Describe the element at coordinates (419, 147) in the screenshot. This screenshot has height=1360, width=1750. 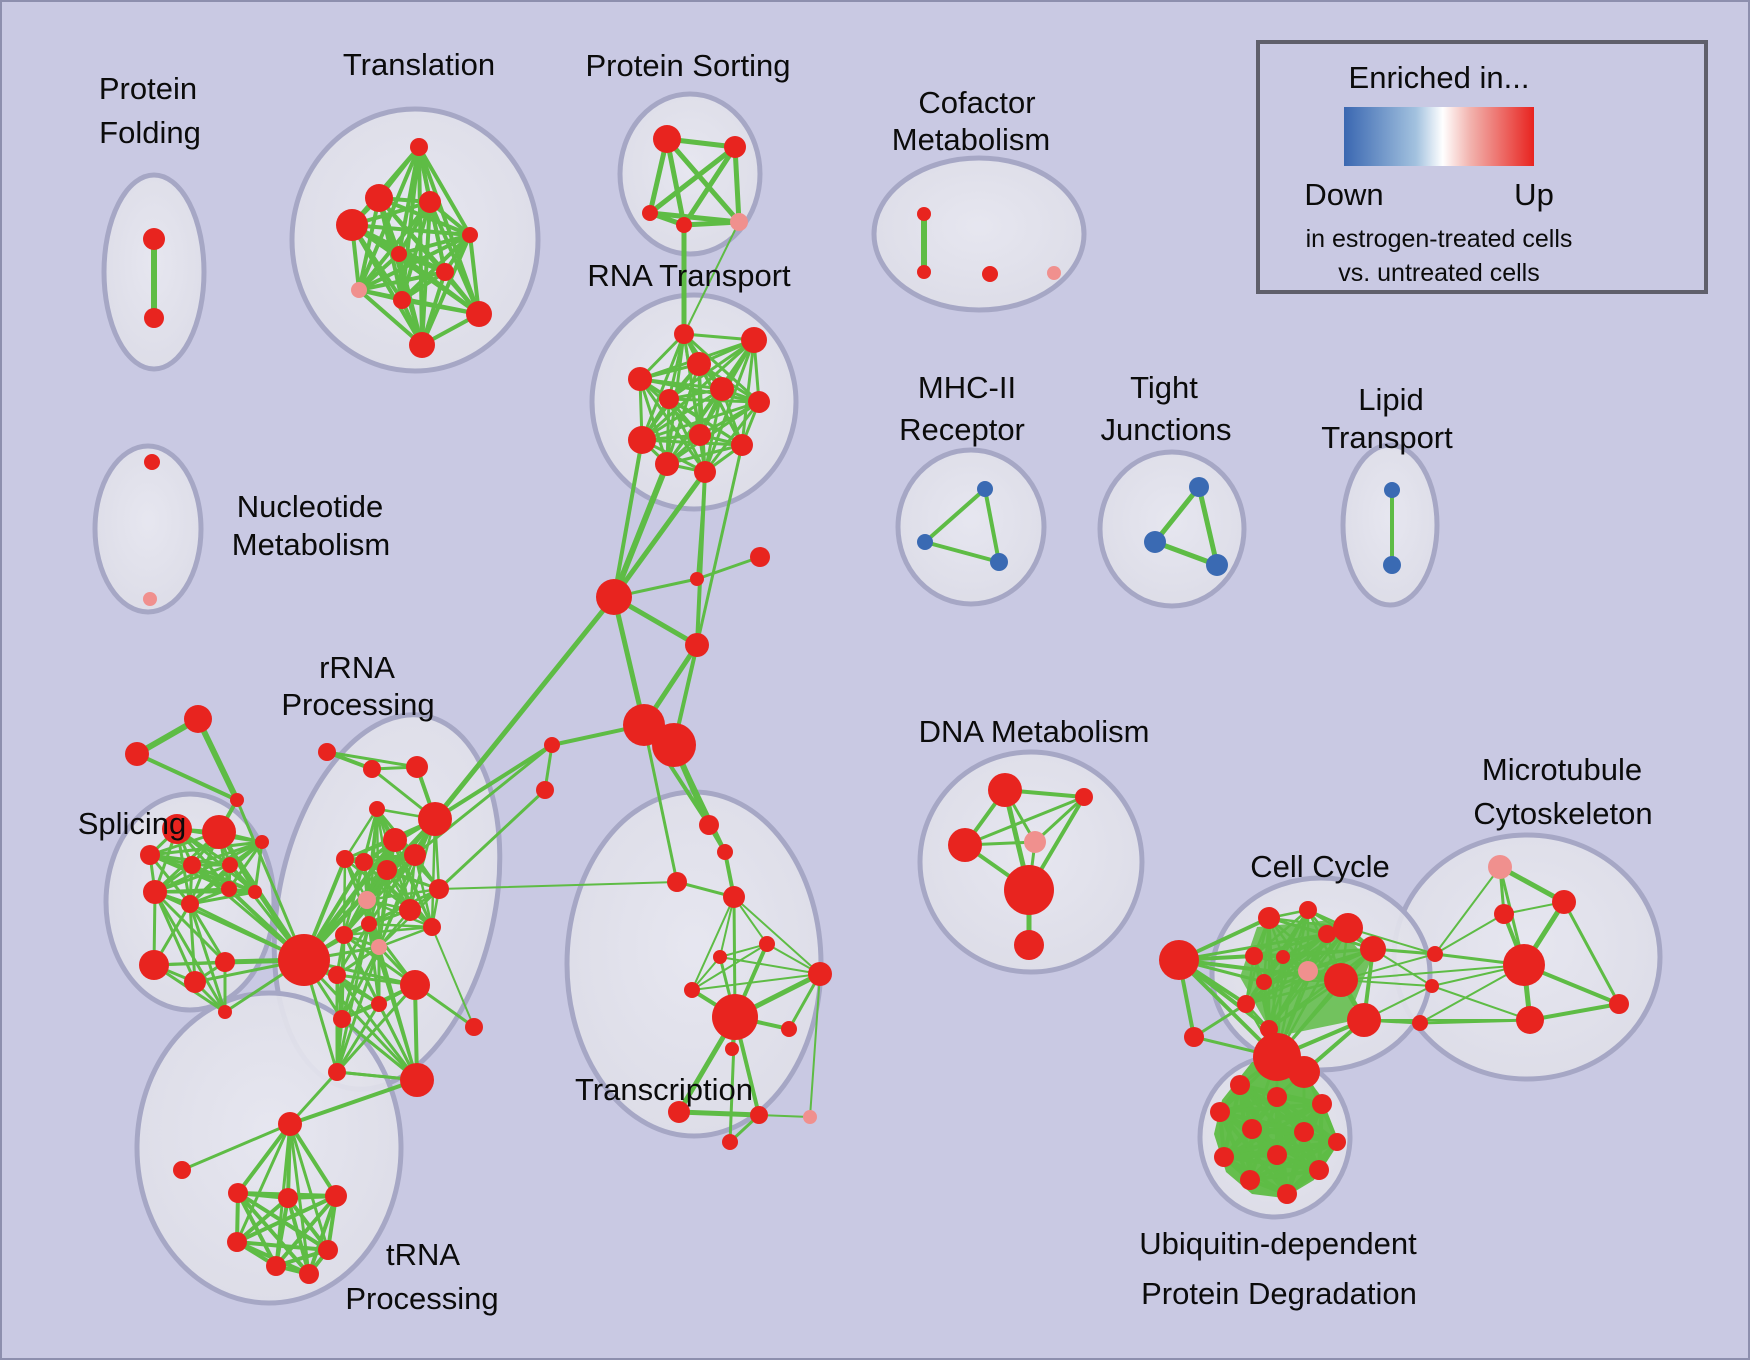
I see `node-t1` at that location.